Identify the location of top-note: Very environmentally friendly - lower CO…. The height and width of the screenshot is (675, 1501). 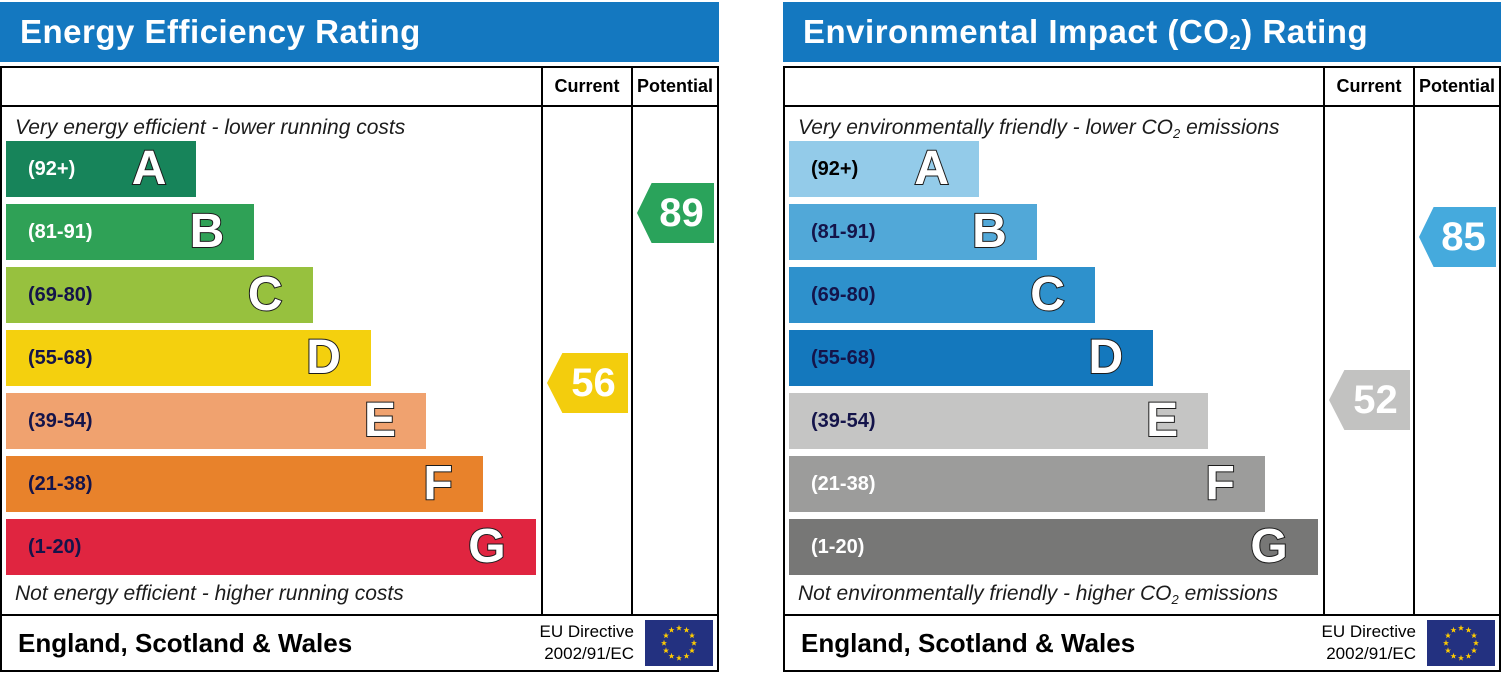
(1039, 128).